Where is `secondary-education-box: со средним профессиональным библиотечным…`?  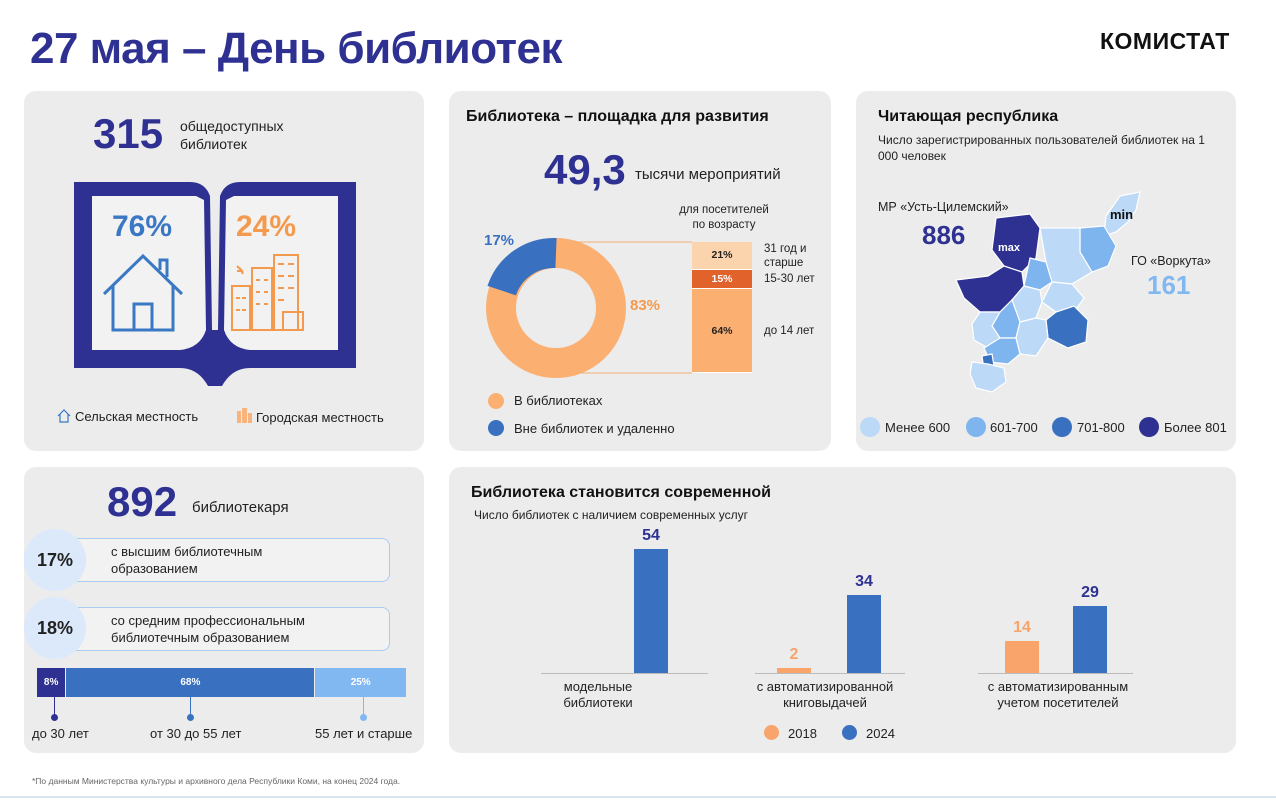
secondary-education-box: со средним профессиональным библиотечным… is located at coordinates (215, 629).